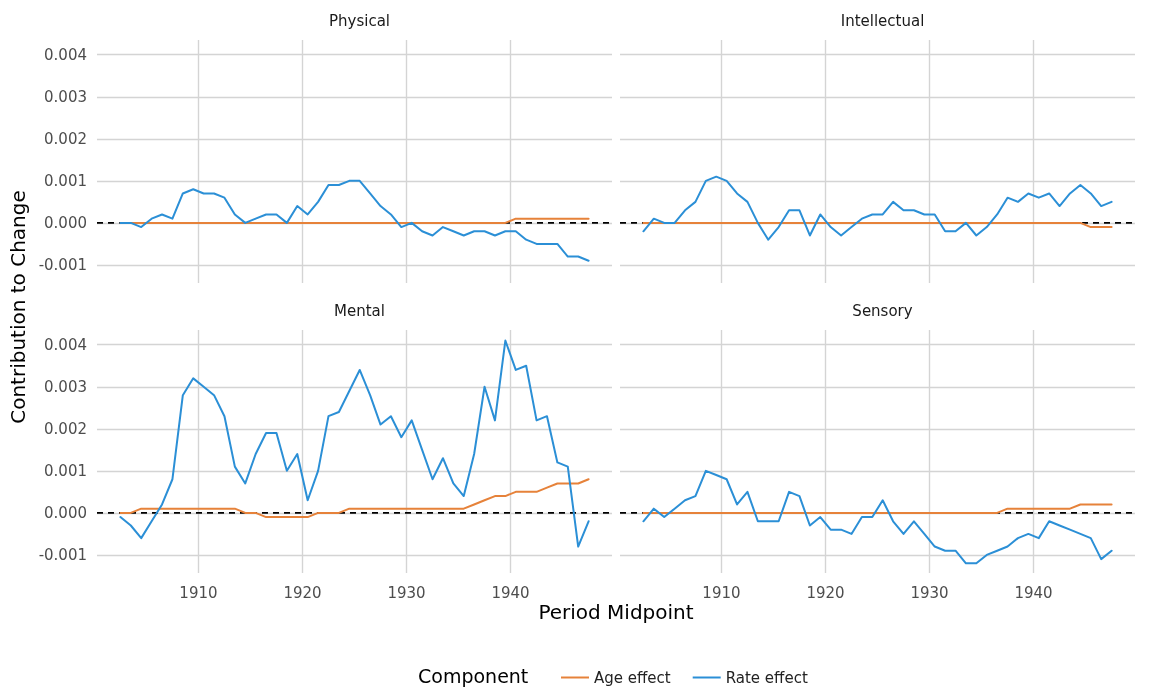  What do you see at coordinates (882, 20) in the screenshot?
I see `chart-title: Intellectual` at bounding box center [882, 20].